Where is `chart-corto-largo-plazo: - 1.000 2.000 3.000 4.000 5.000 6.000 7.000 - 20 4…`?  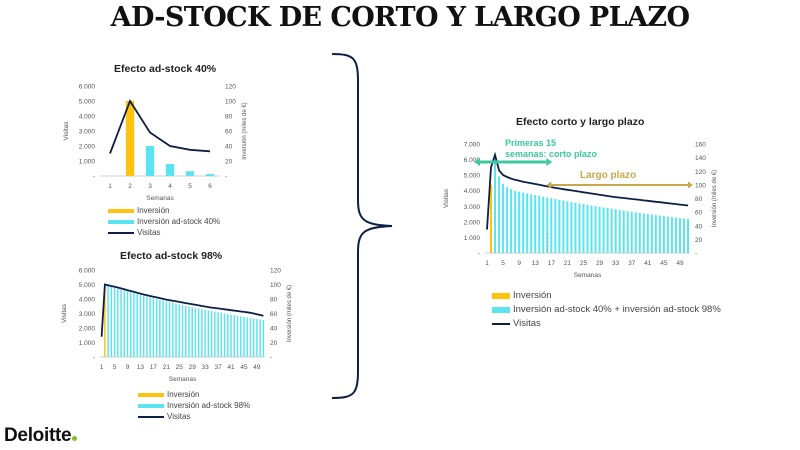 chart-corto-largo-plazo: - 1.000 2.000 3.000 4.000 5.000 6.000 7.000 - 20 4… is located at coordinates (580, 211).